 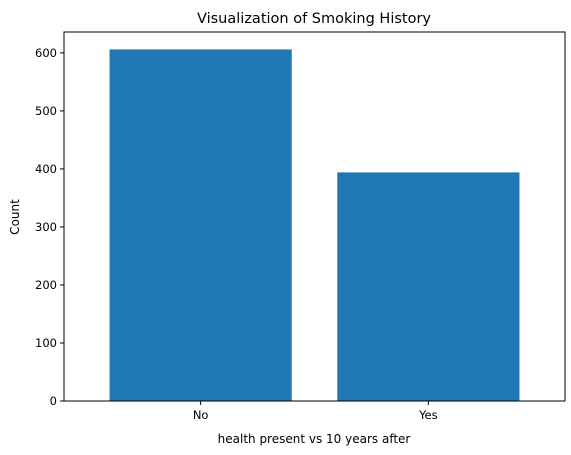 I want to click on chart-title: Visualization of Smoking History, so click(x=314, y=19).